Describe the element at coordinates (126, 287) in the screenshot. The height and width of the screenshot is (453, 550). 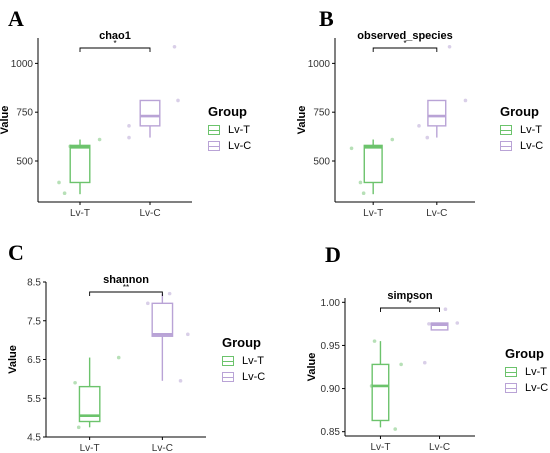
I see `significance-label: **` at that location.